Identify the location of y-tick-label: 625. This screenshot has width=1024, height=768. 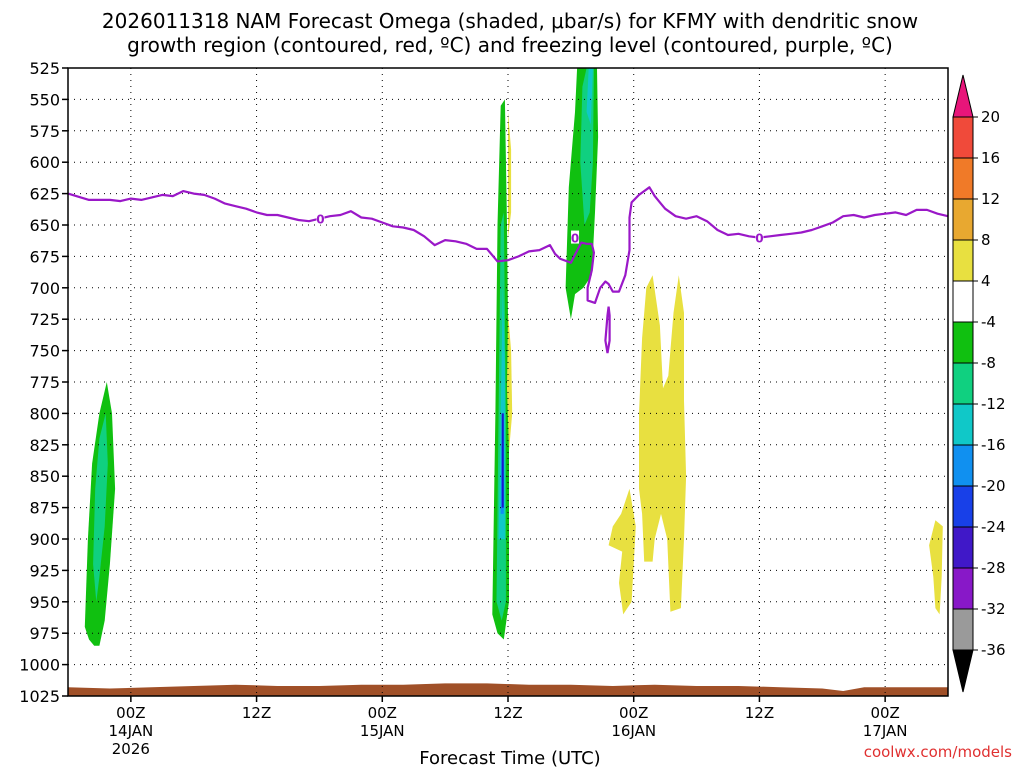
(44, 194).